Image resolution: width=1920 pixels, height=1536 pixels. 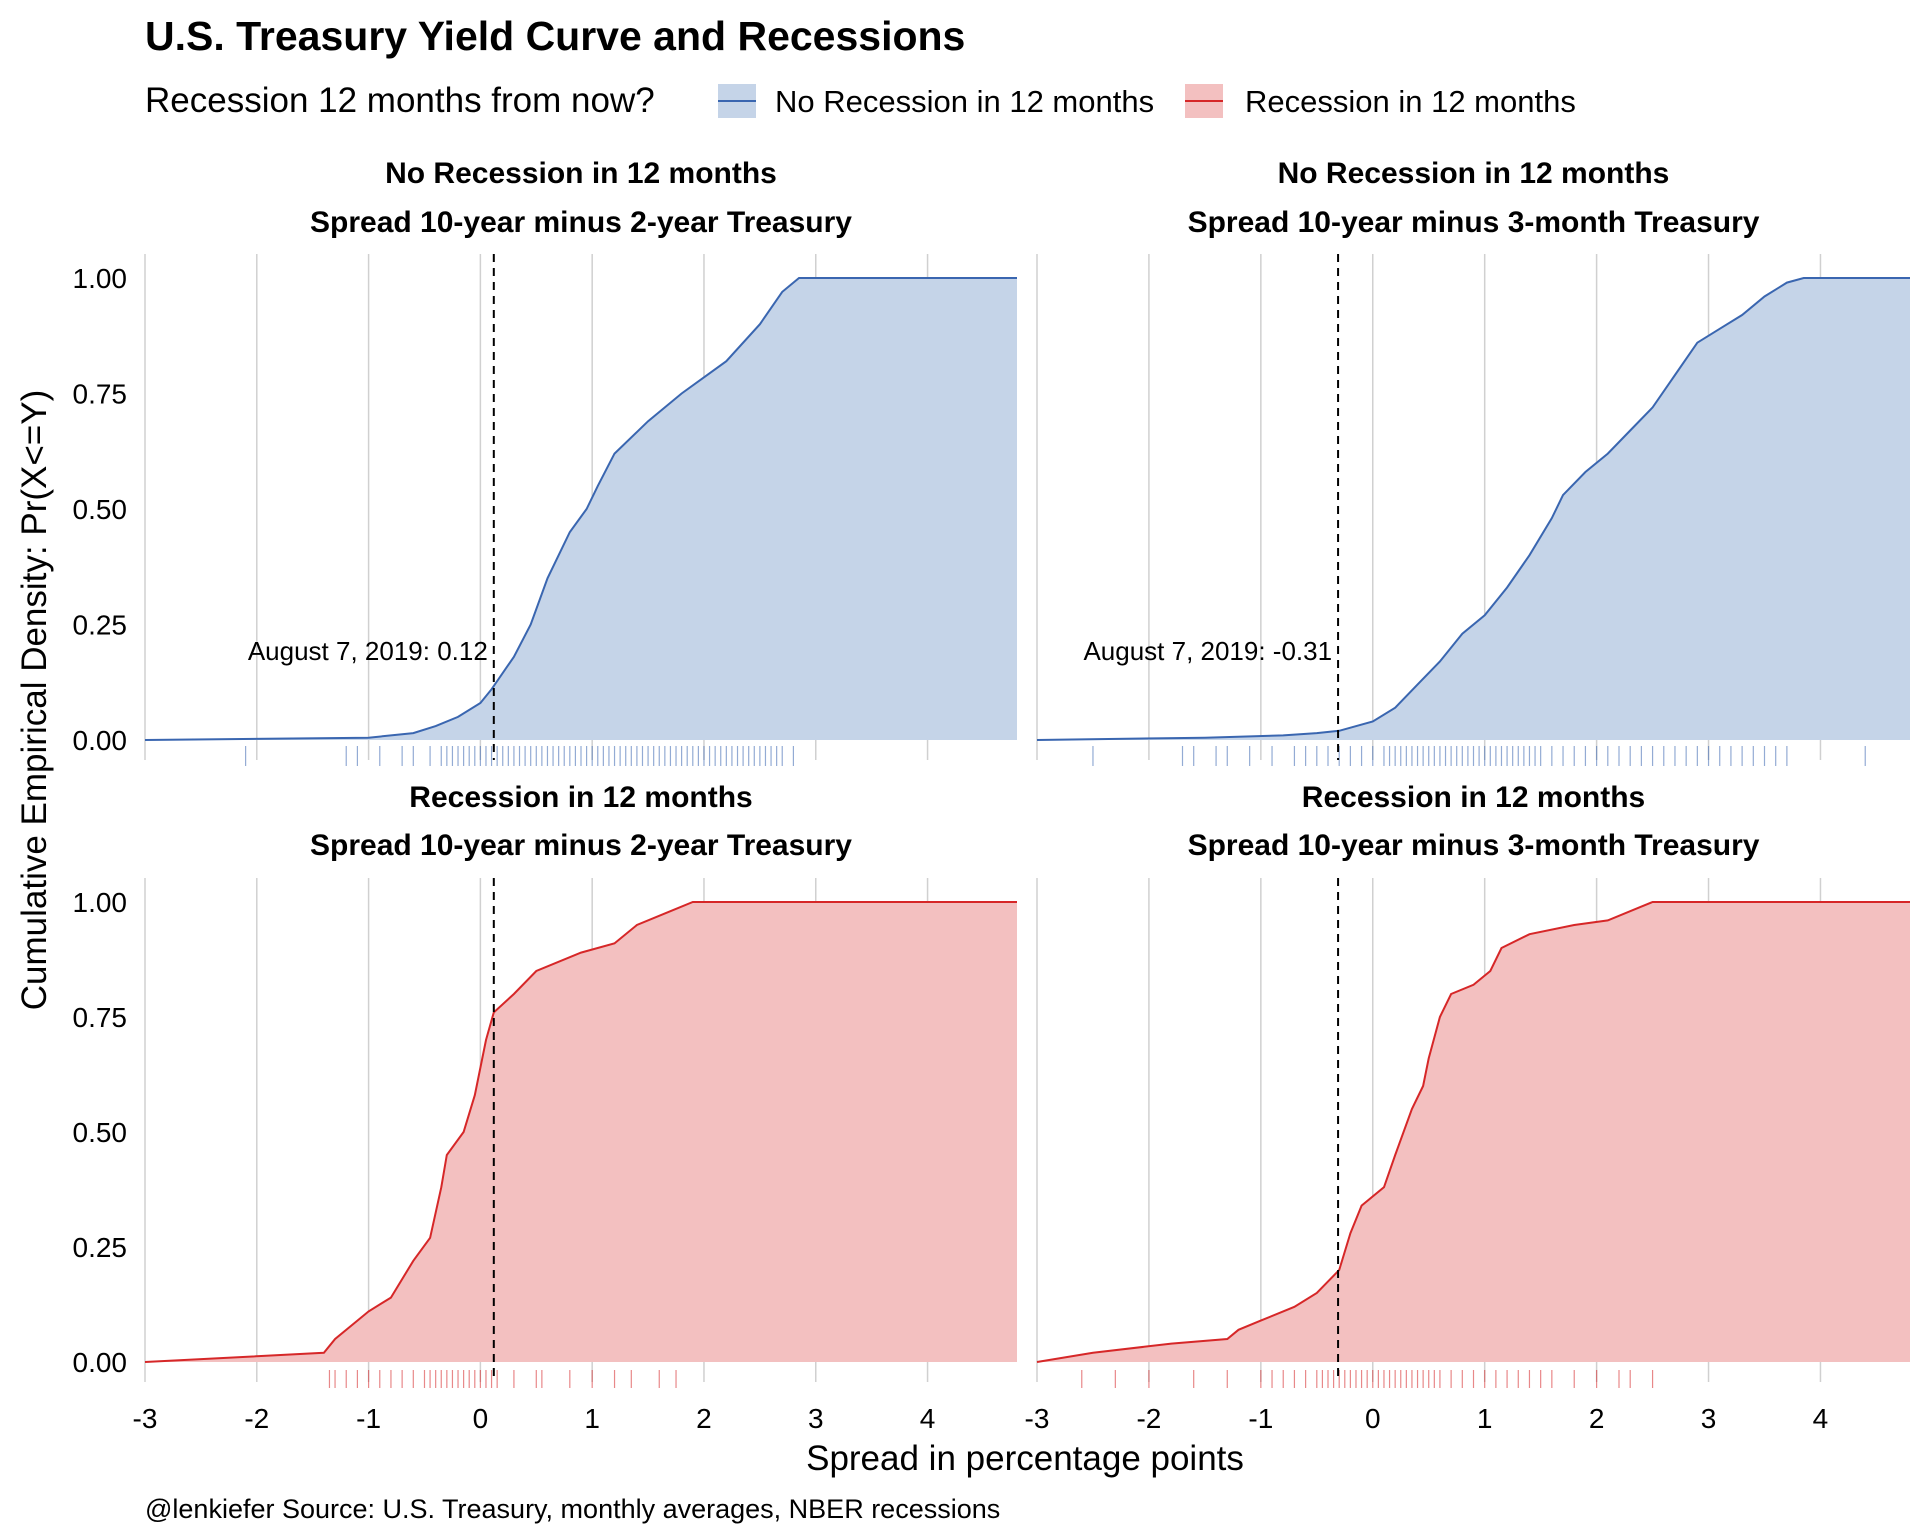 I want to click on legend-label-no-recession: No Recession in 12 months, so click(x=964, y=101).